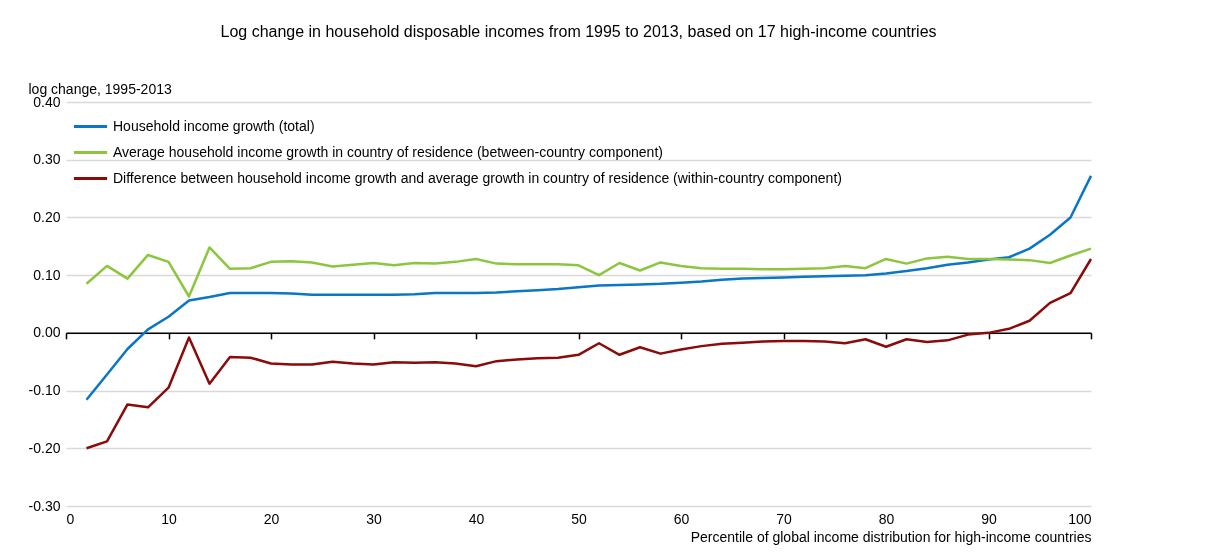  I want to click on line-series, so click(589, 272).